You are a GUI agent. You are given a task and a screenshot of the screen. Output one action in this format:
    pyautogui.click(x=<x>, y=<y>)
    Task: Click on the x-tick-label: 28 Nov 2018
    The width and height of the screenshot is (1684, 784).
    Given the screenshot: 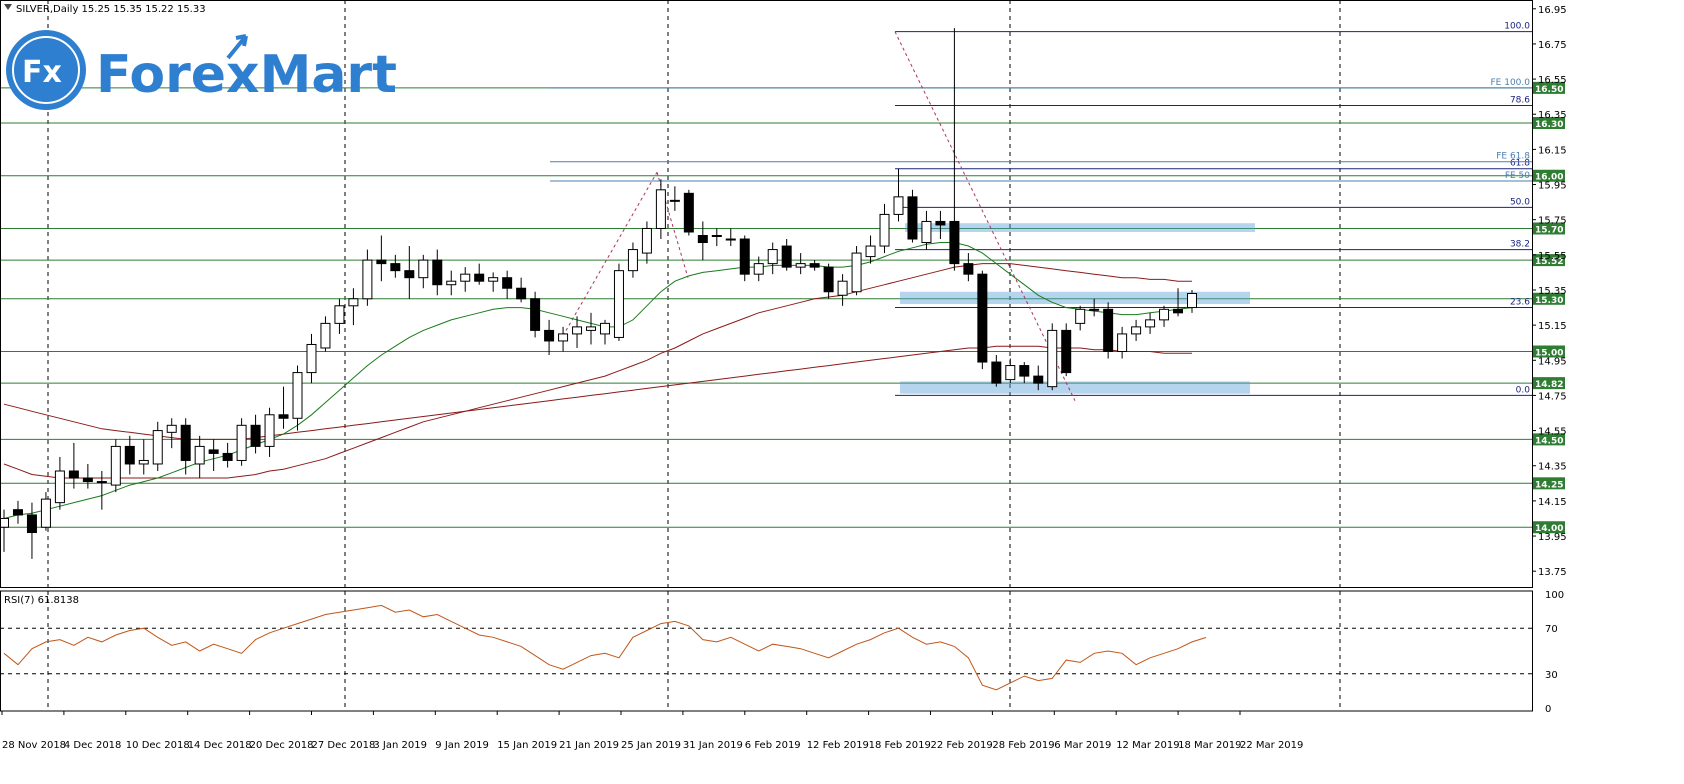 What is the action you would take?
    pyautogui.click(x=34, y=745)
    